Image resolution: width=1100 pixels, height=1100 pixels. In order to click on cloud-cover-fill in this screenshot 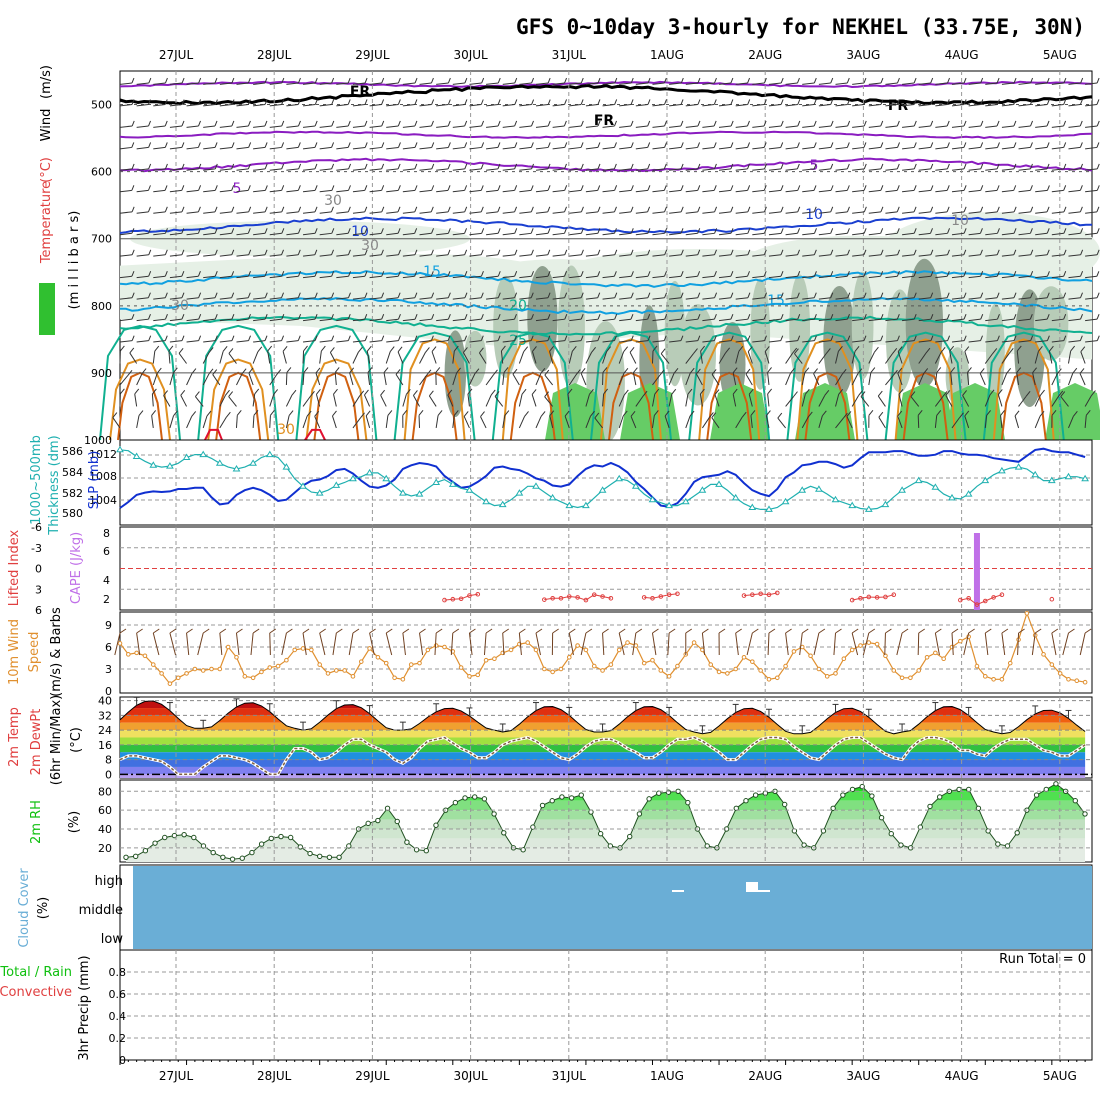, I will do `click(612, 907)`.